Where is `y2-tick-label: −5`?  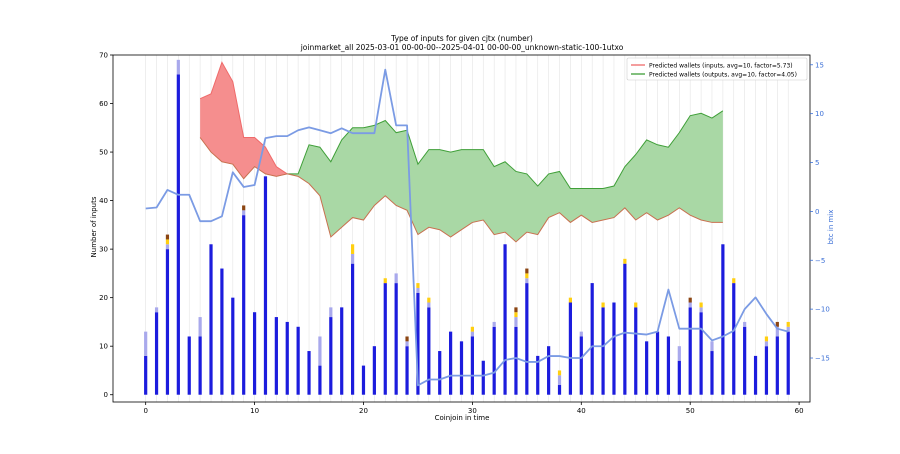 y2-tick-label: −5 is located at coordinates (820, 261).